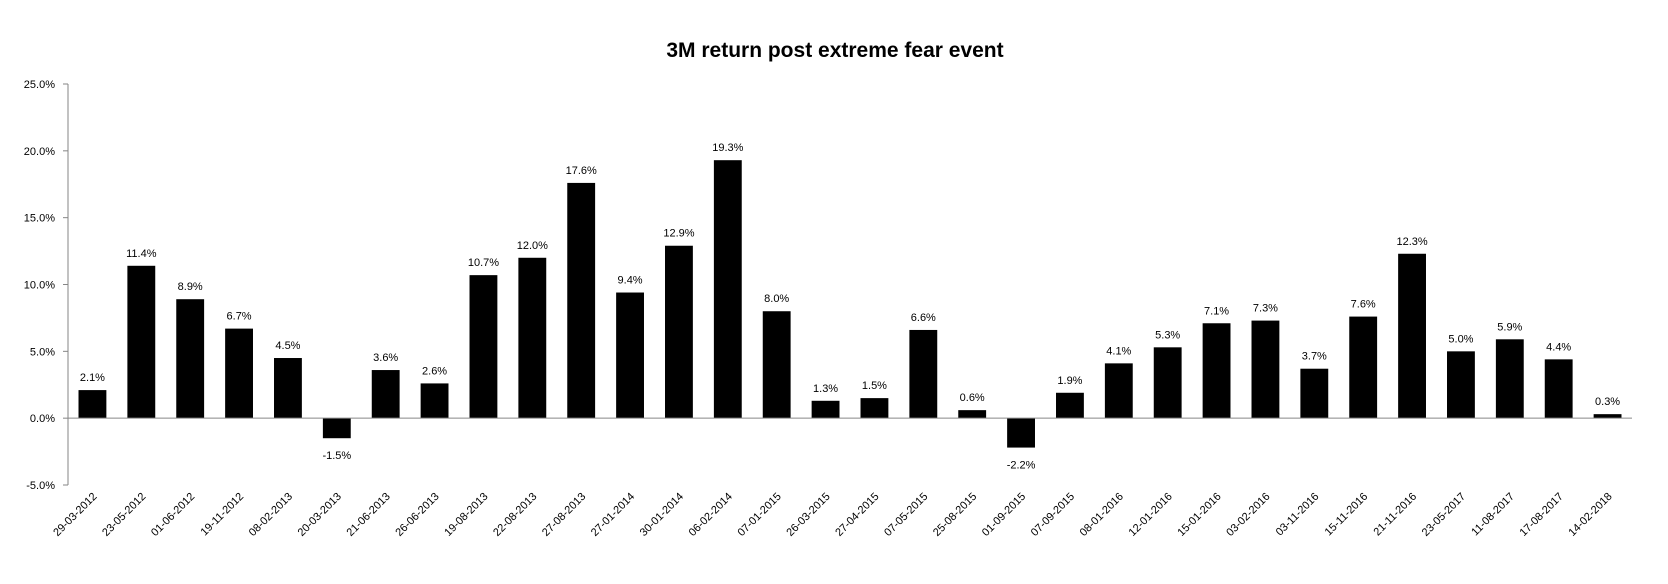 The image size is (1668, 584). Describe the element at coordinates (466, 515) in the screenshot. I see `x-tick-label: 19-08-2013` at that location.